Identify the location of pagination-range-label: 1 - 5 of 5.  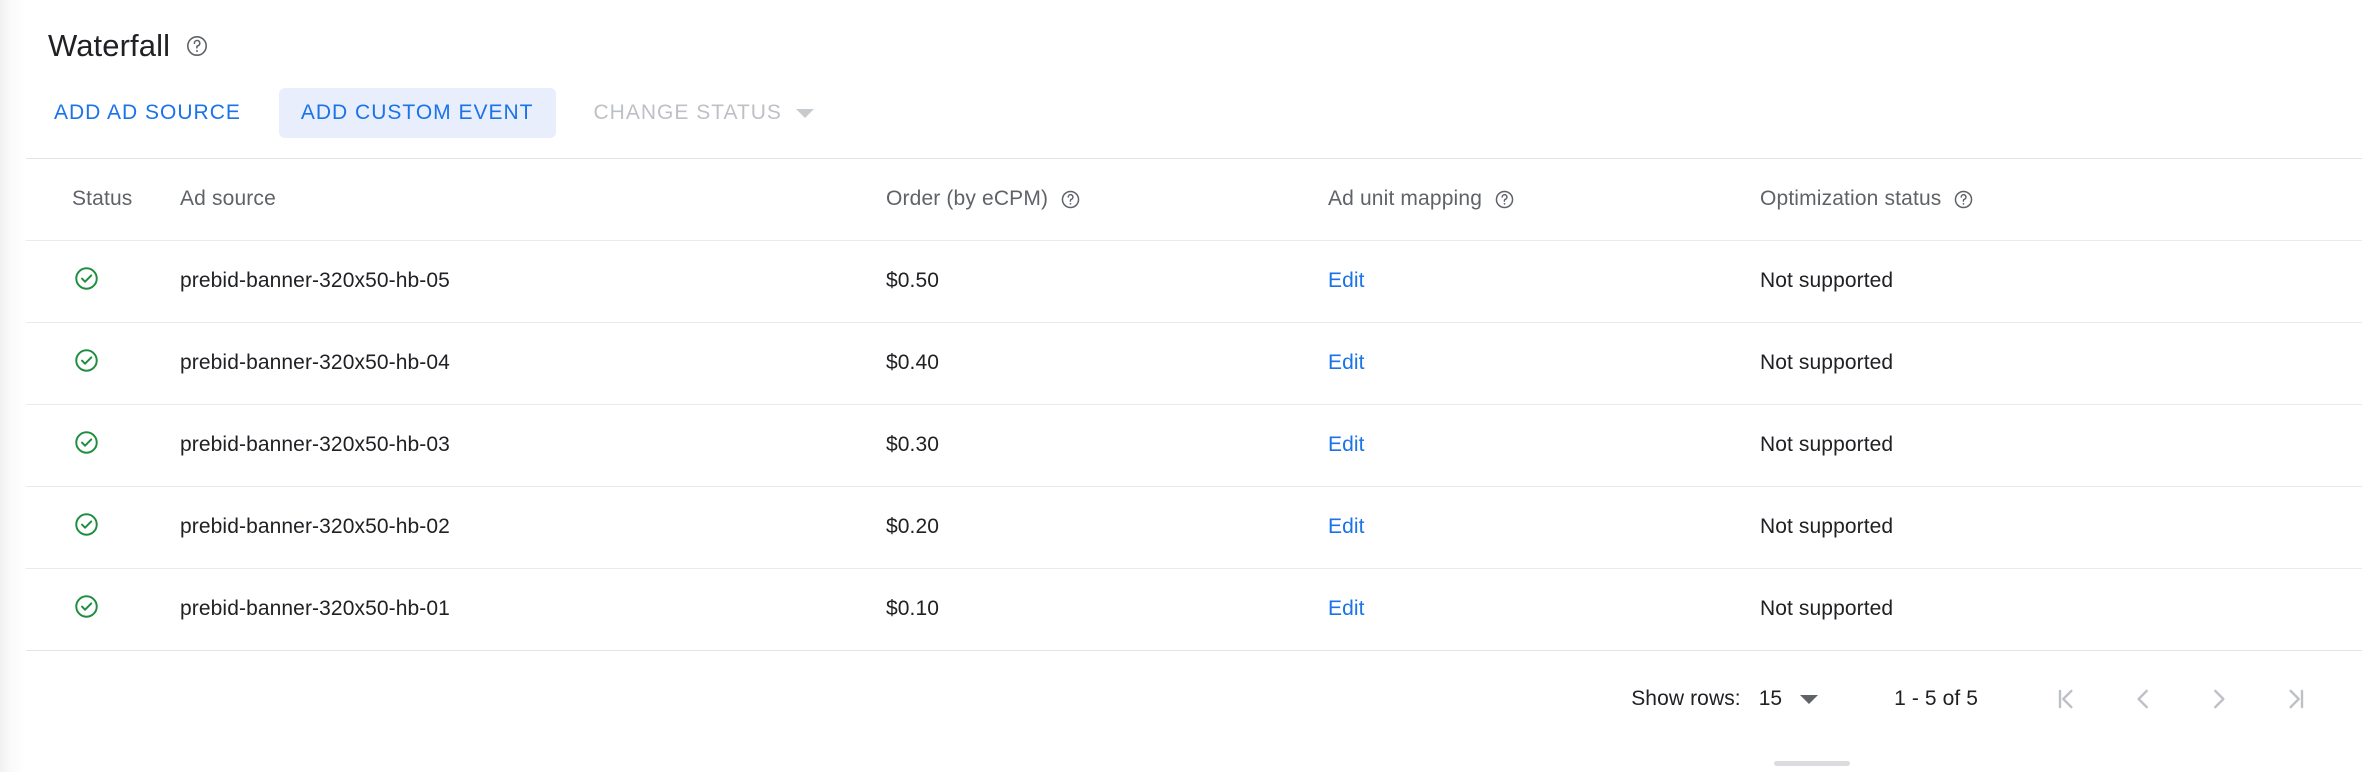
(1936, 698).